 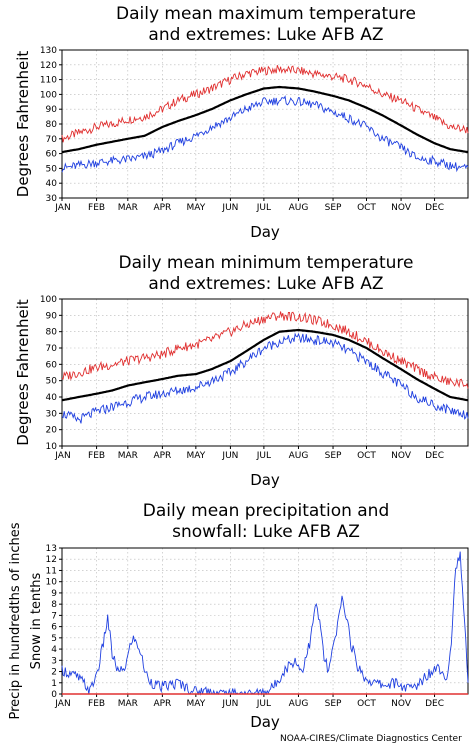 I want to click on y-tick-label: 110, so click(x=48, y=81).